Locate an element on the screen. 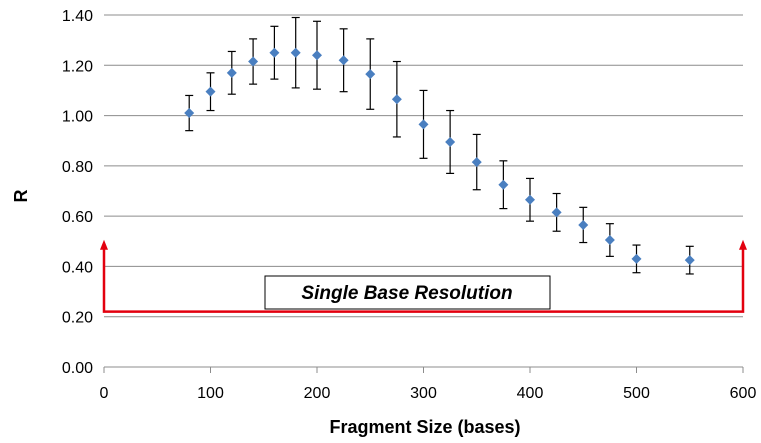  axes is located at coordinates (423, 369).